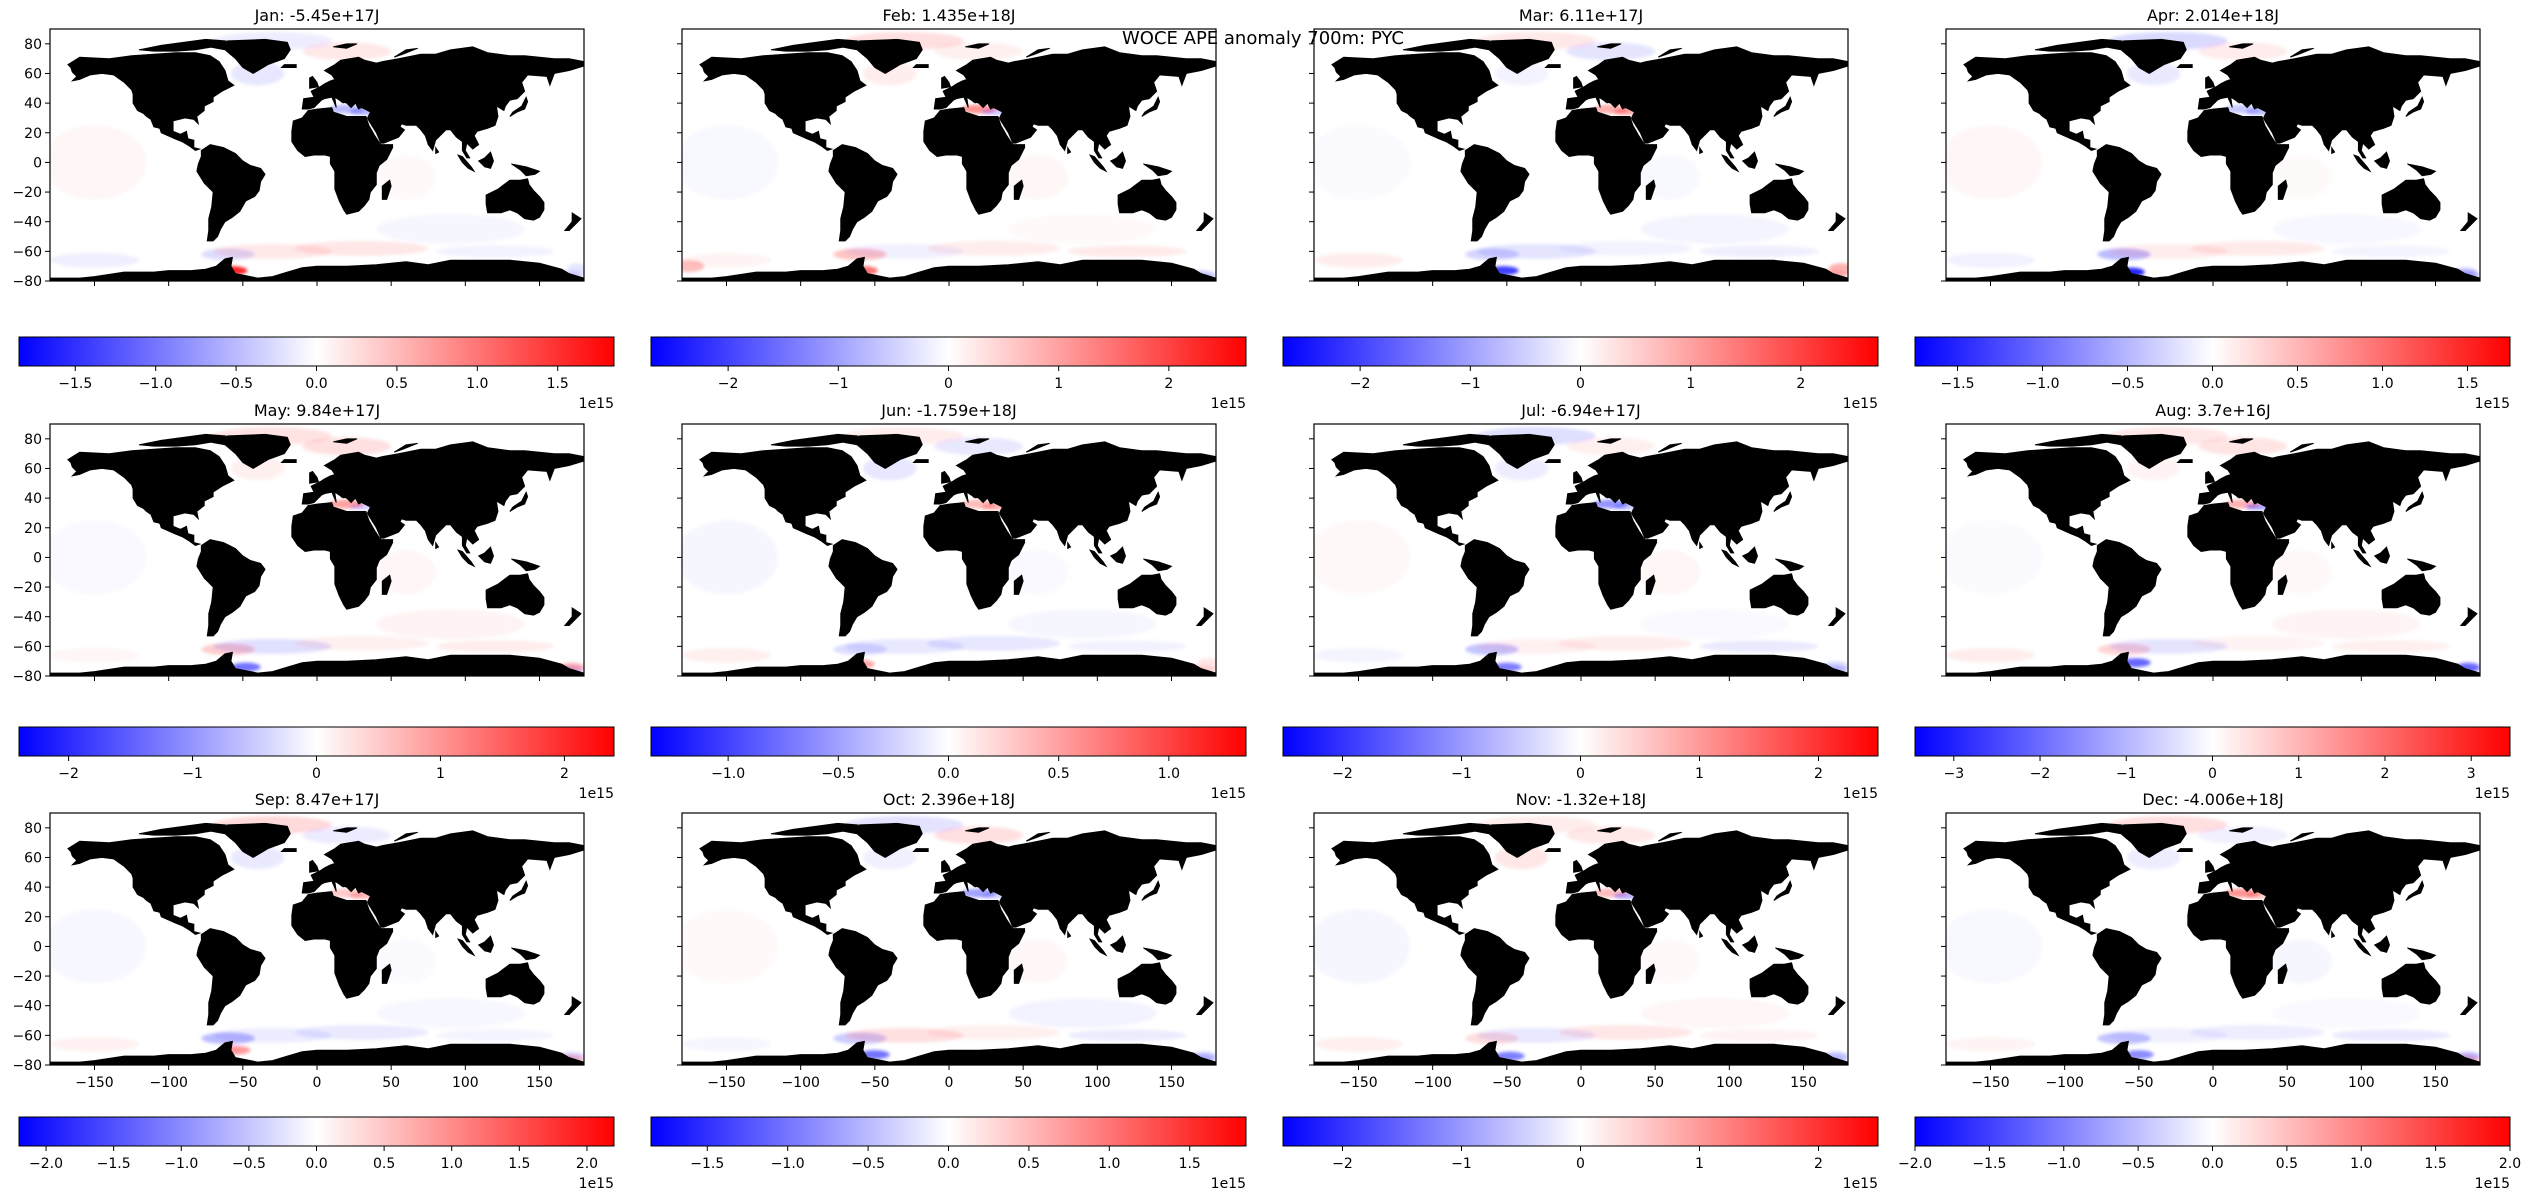  What do you see at coordinates (33, 529) in the screenshot?
I see `y-tick-label: 20` at bounding box center [33, 529].